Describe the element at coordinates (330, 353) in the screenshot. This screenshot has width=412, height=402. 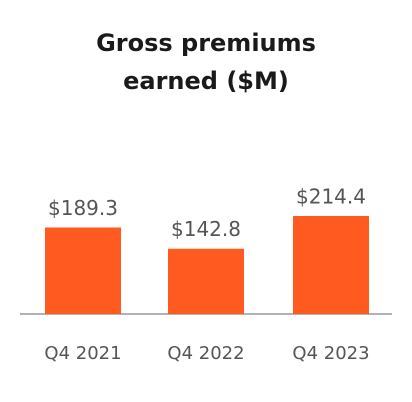
I see `x-tick-label: Q4 2023` at that location.